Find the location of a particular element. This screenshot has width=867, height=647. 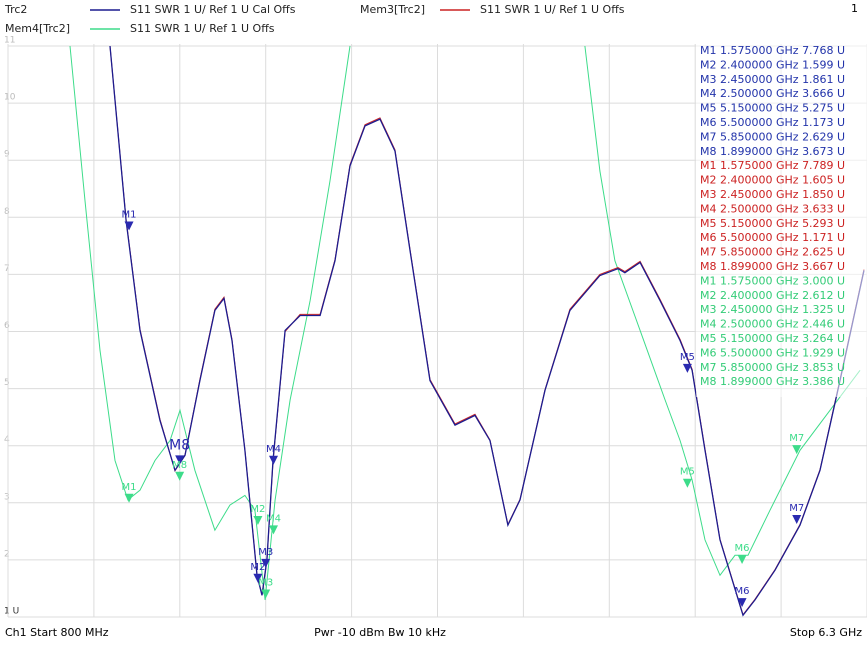

y-tick-label: 3 is located at coordinates (7, 497).